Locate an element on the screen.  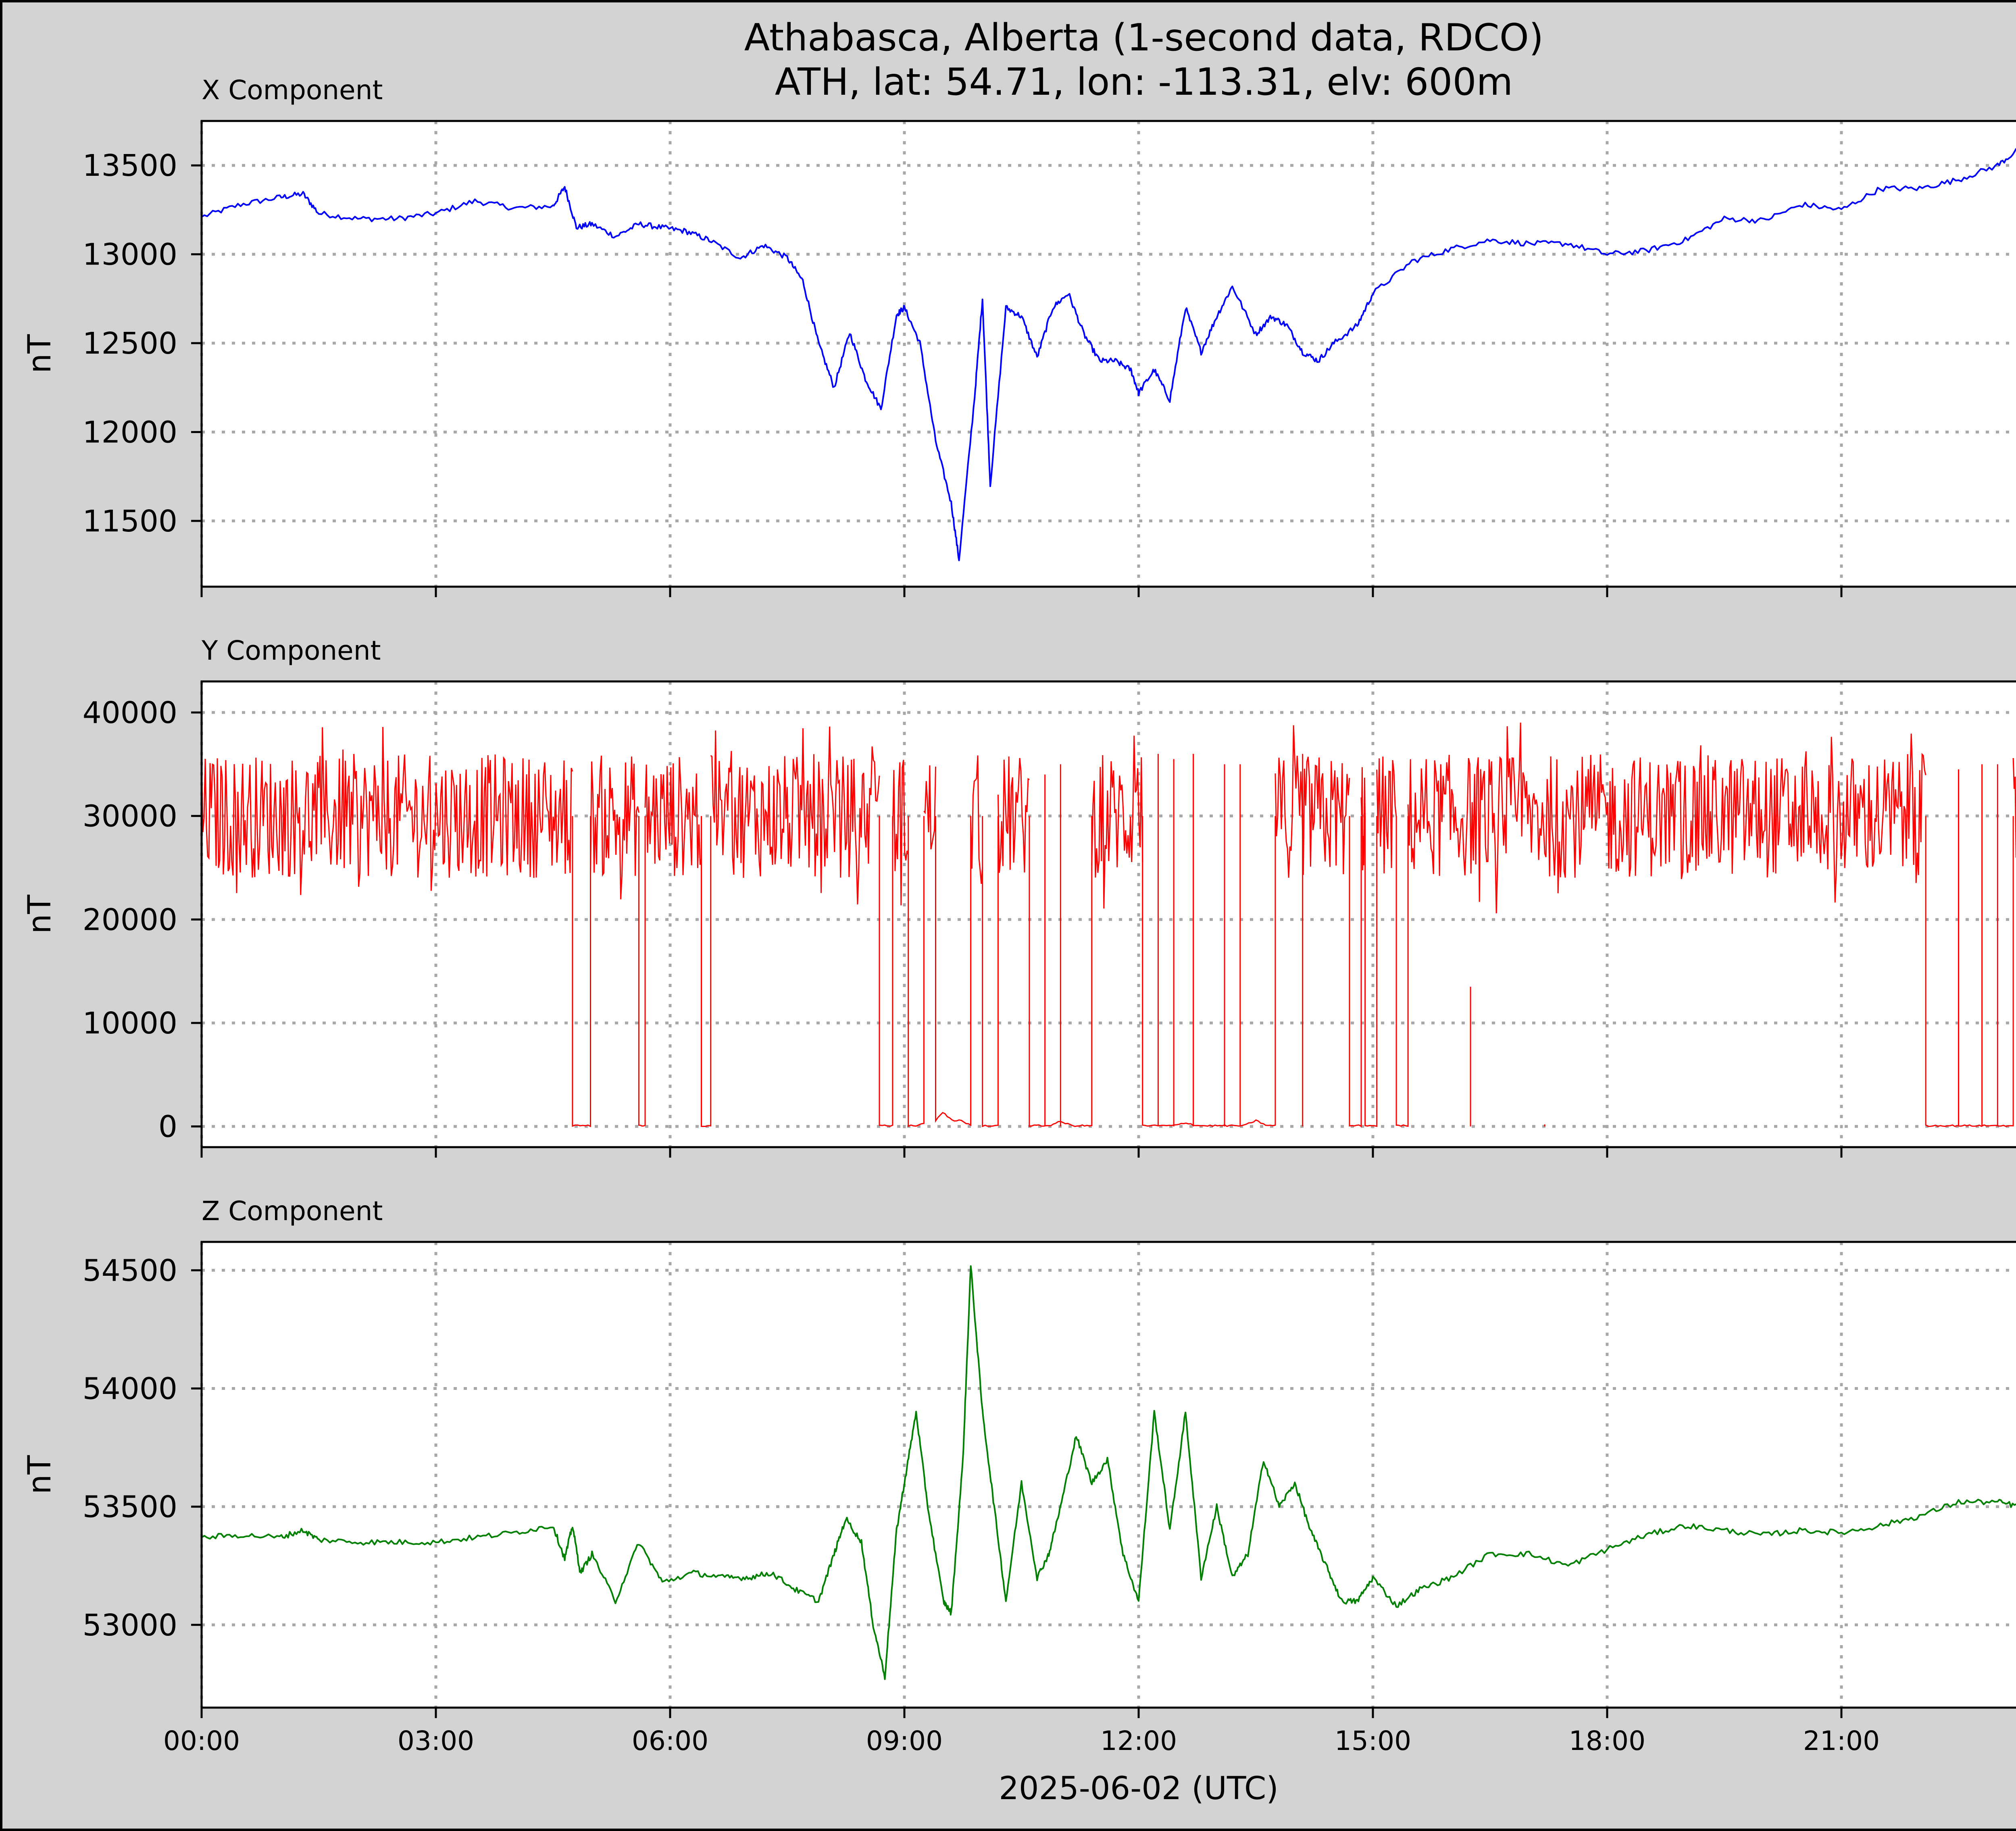
x-component-ytick-label-3: 13000 is located at coordinates (130, 254).